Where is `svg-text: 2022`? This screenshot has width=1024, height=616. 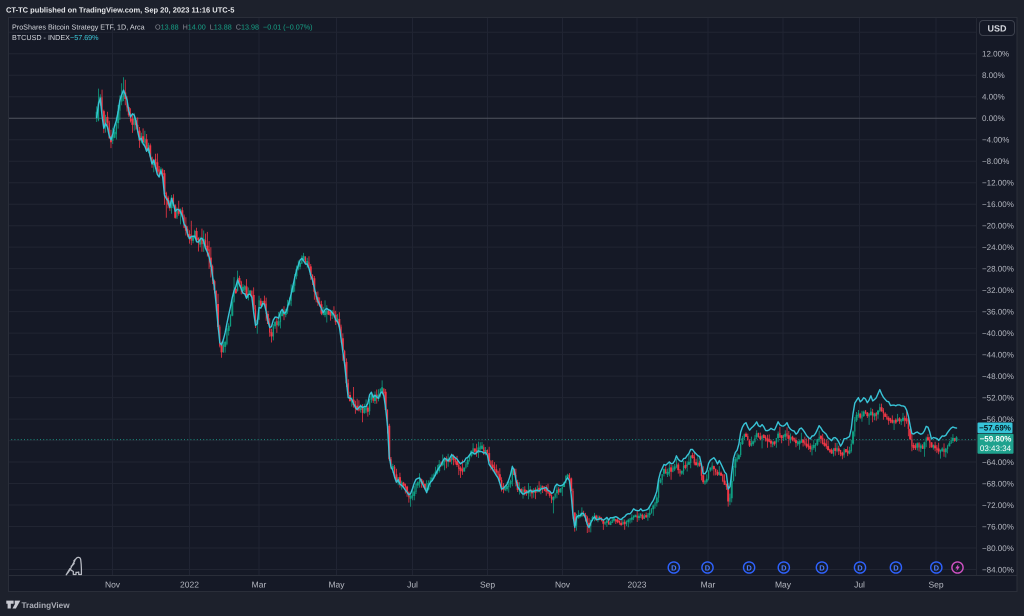 svg-text: 2022 is located at coordinates (189, 585).